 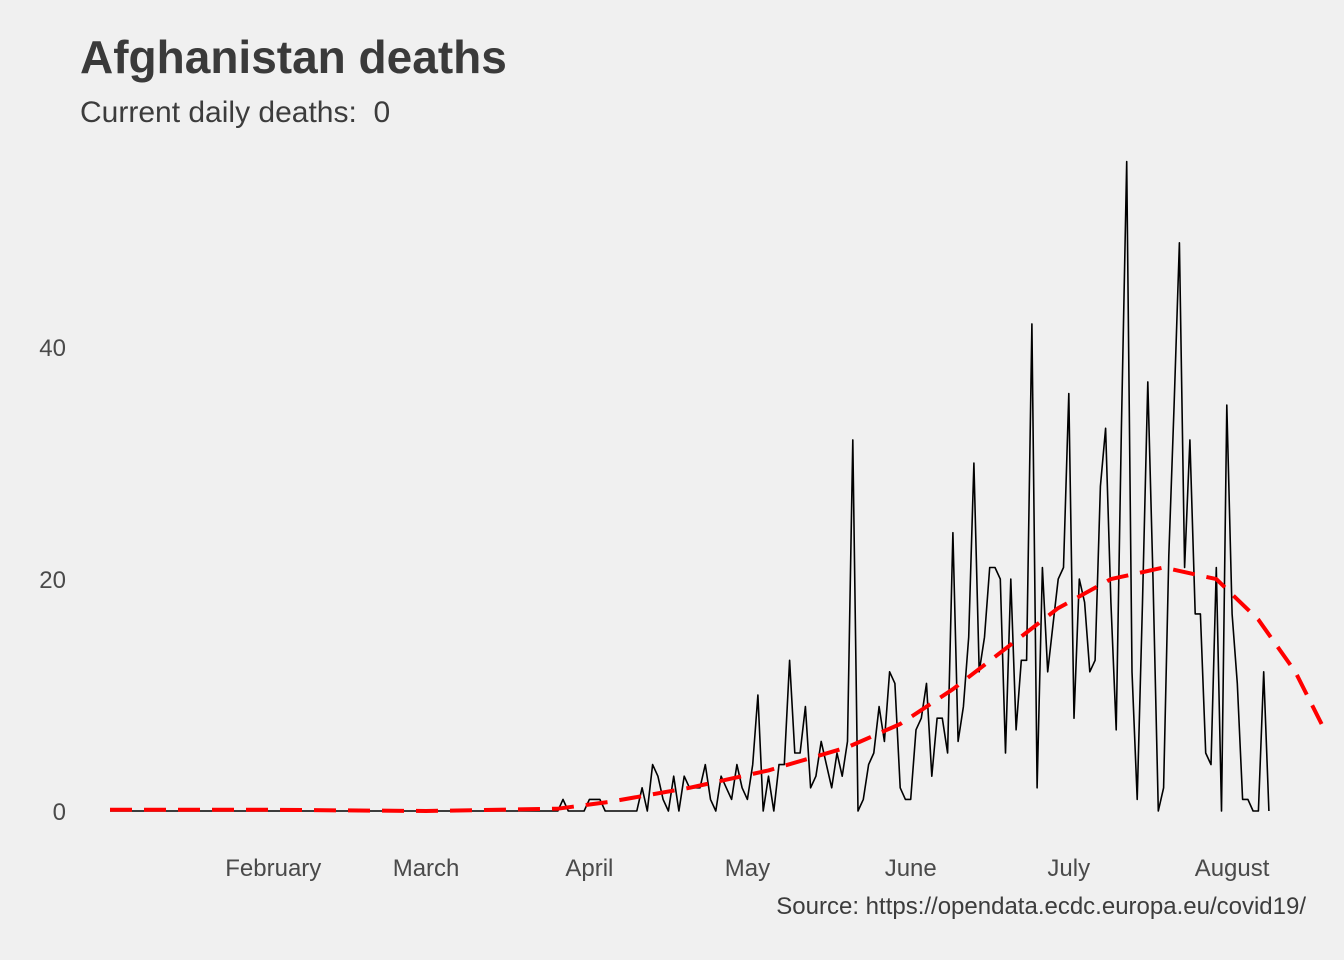 I want to click on x-tick-label: March, so click(x=426, y=868).